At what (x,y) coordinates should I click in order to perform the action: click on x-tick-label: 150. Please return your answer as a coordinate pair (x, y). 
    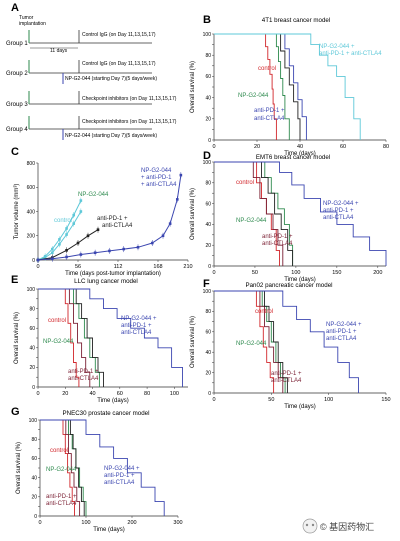
    Looking at the image, I should click on (385, 400).